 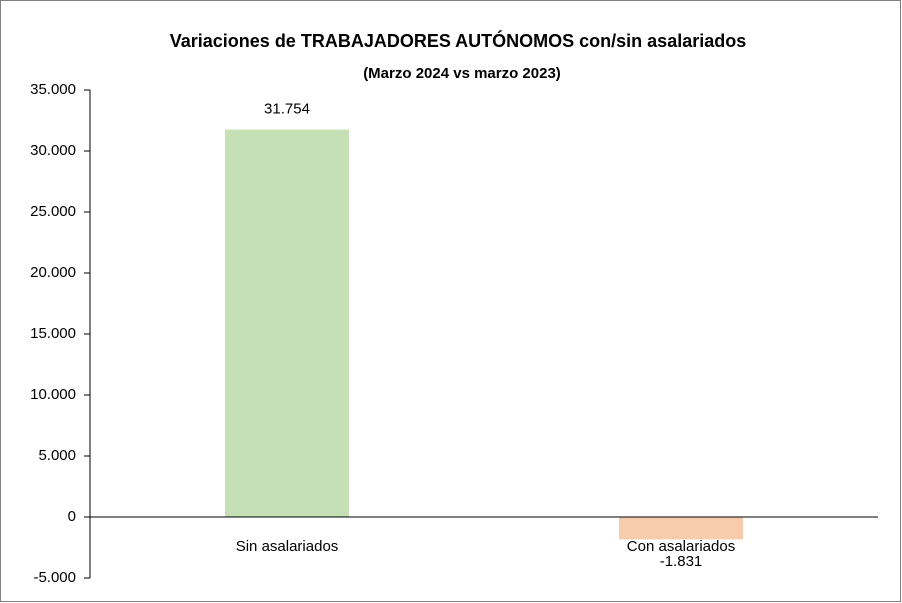 I want to click on y-tick-label: 5.000, so click(x=57, y=455).